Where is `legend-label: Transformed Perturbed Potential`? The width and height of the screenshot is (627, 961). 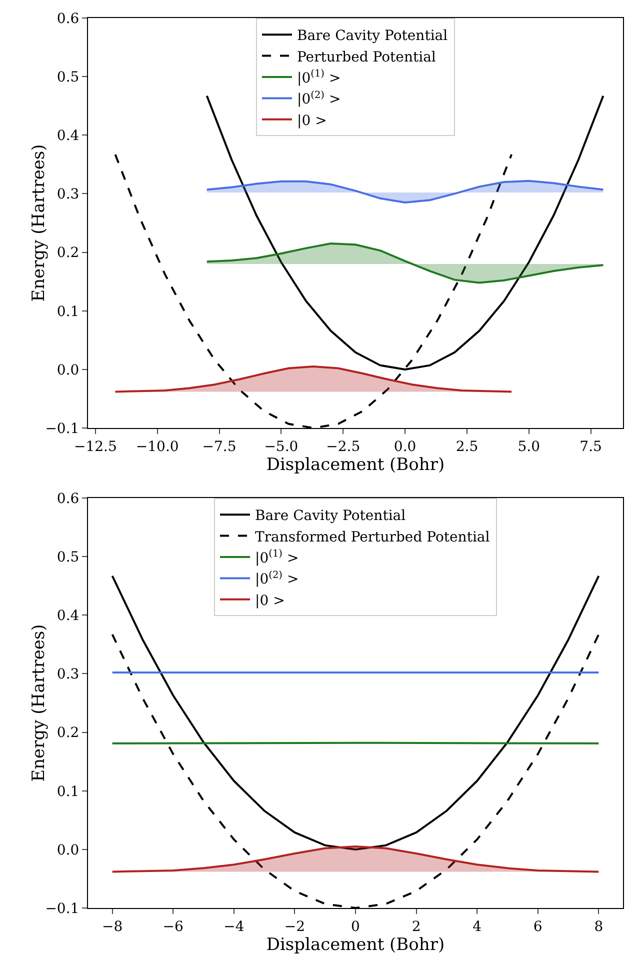 legend-label: Transformed Perturbed Potential is located at coordinates (372, 537).